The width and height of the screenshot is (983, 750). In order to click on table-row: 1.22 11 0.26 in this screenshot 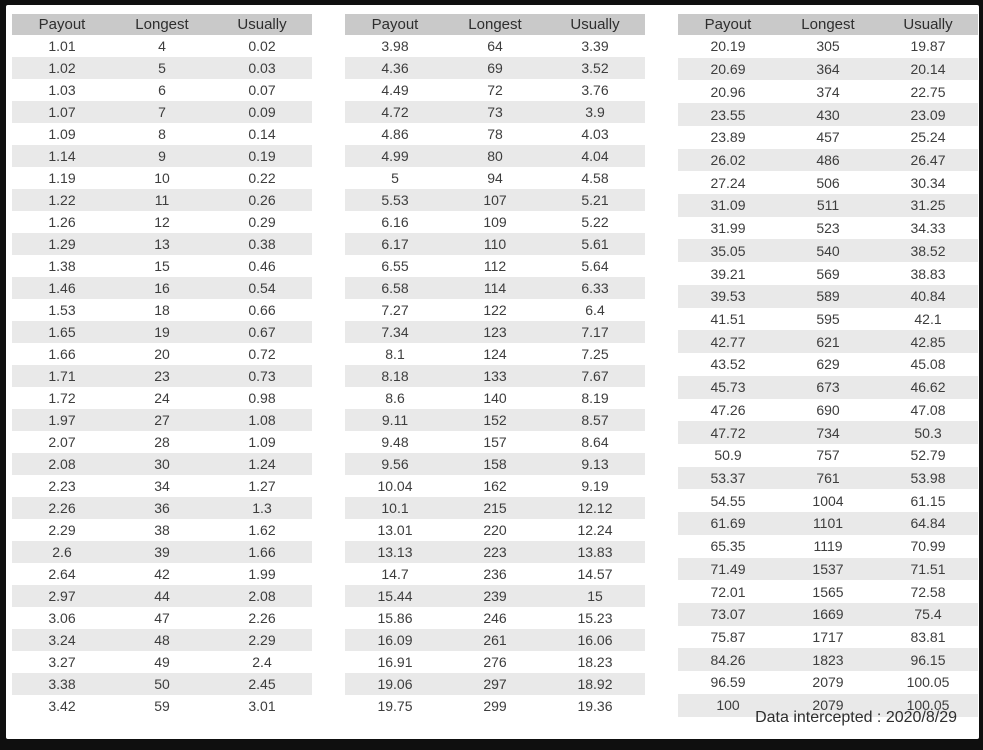, I will do `click(162, 200)`.